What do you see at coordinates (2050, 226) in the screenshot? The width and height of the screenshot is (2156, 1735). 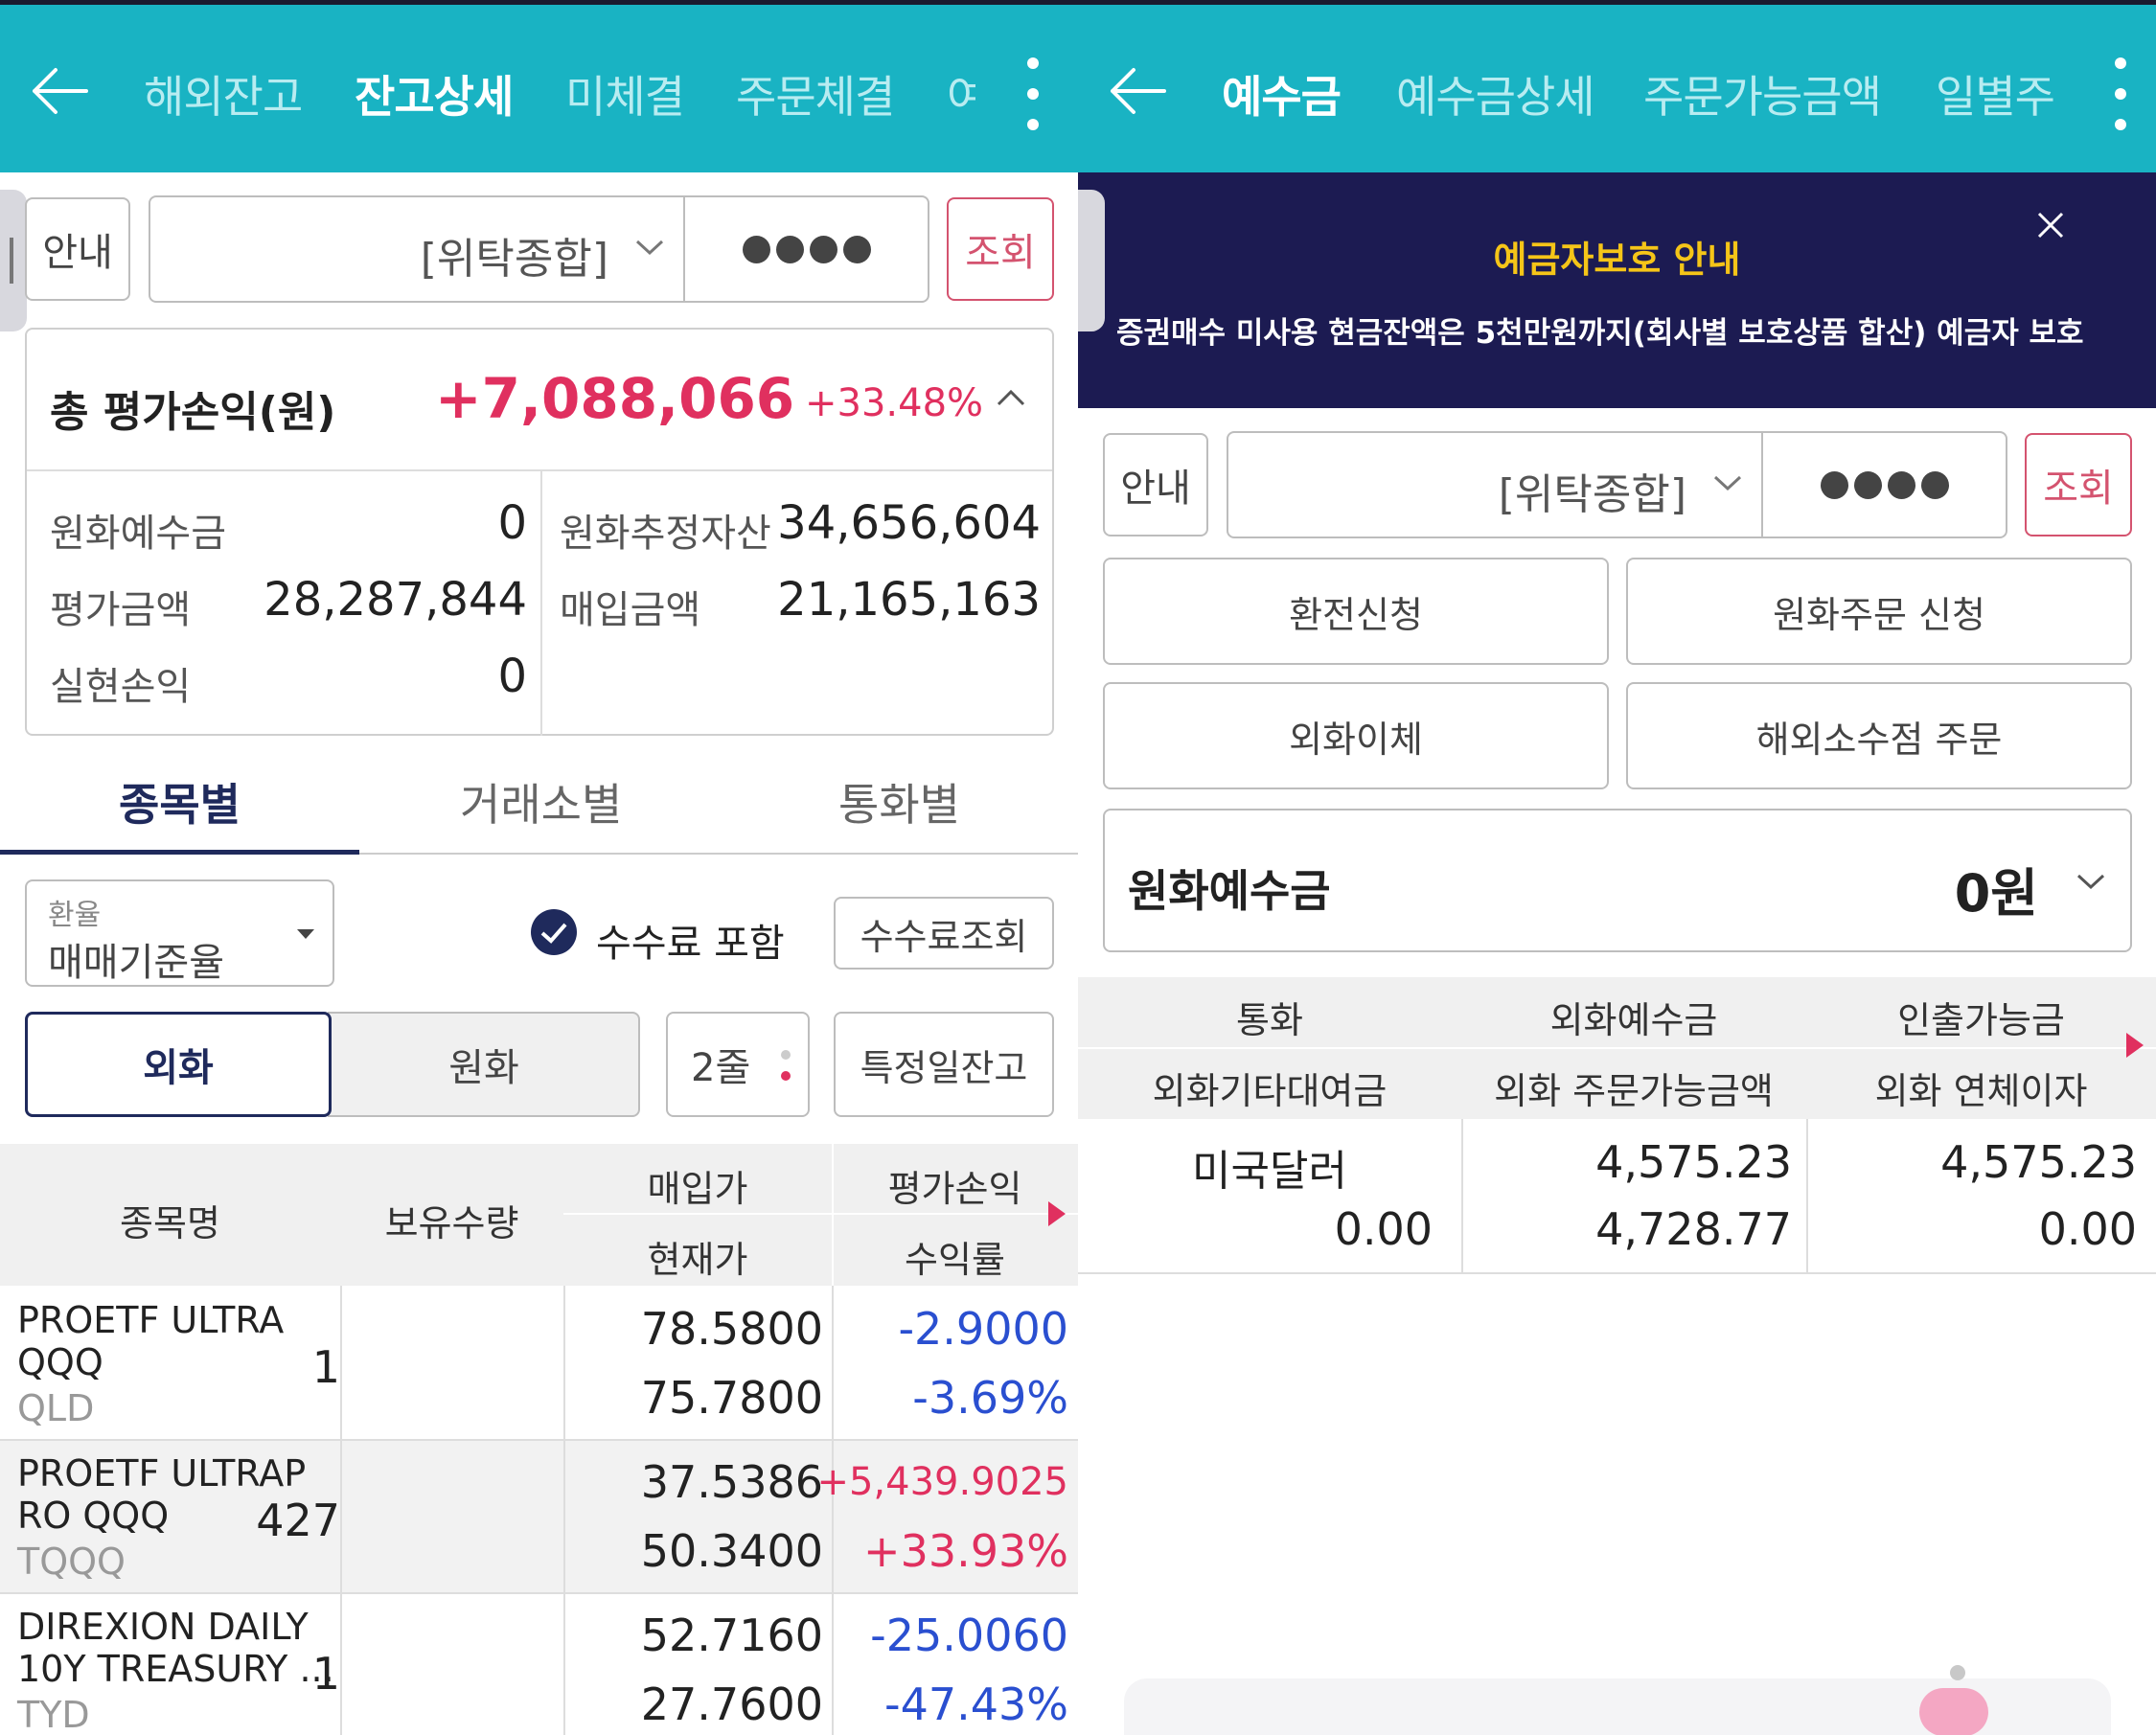 I see `close-icon` at bounding box center [2050, 226].